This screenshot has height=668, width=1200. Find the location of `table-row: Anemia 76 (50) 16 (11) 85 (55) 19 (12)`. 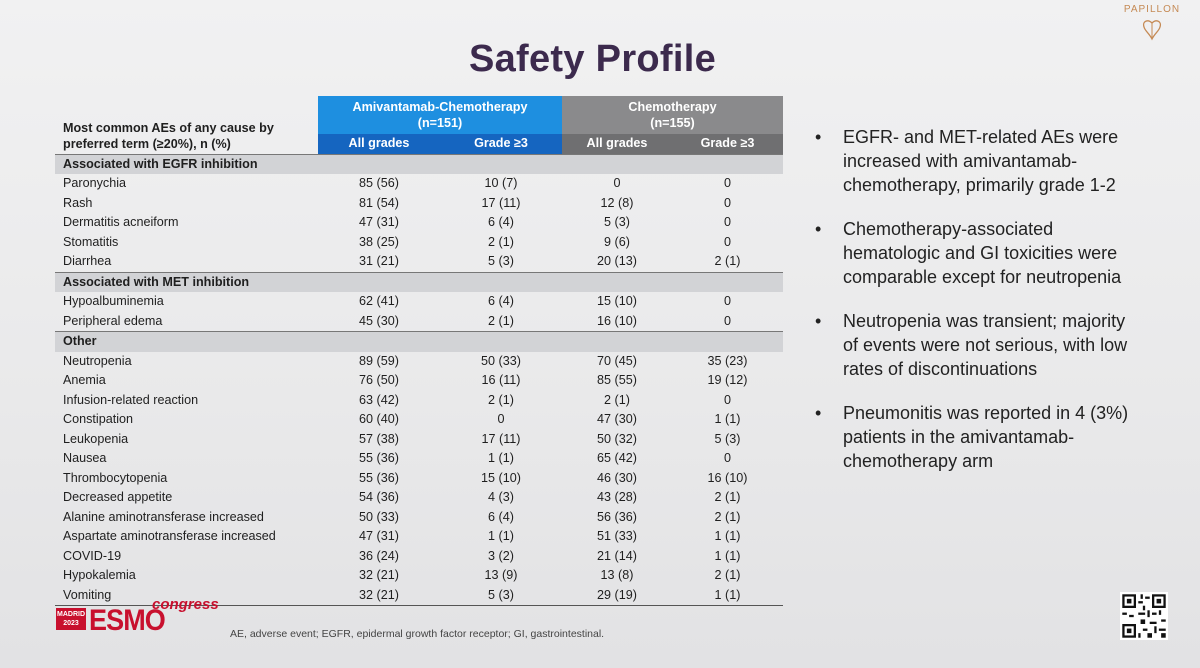

table-row: Anemia 76 (50) 16 (11) 85 (55) 19 (12) is located at coordinates (419, 381).